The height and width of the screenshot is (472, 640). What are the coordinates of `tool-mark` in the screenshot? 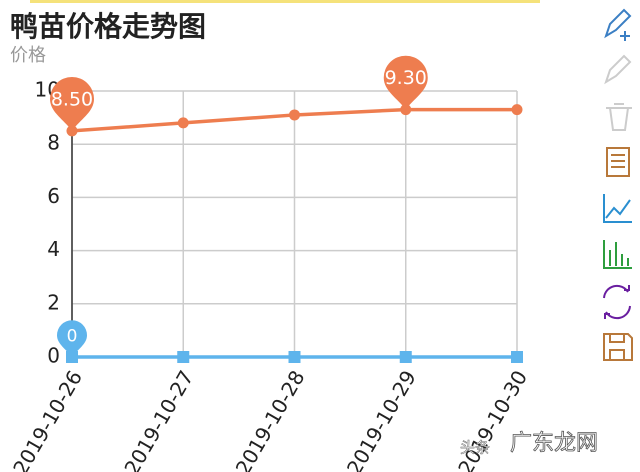 It's located at (618, 24).